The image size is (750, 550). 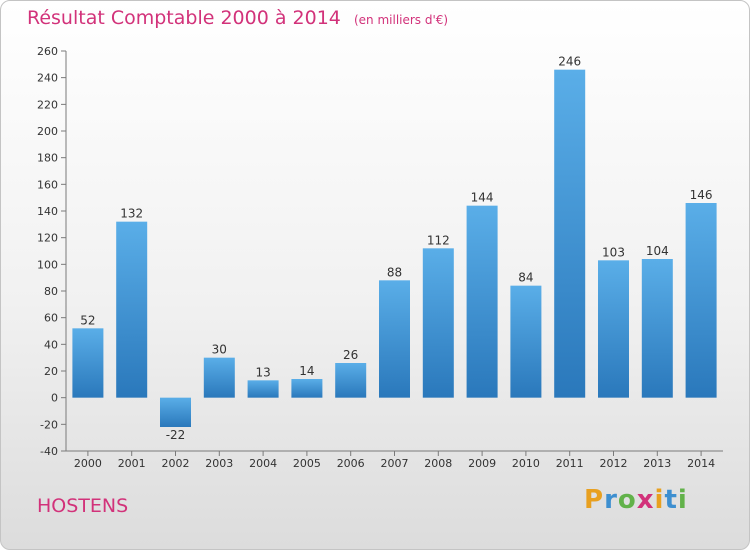 I want to click on bar-value-label: 103, so click(x=613, y=252).